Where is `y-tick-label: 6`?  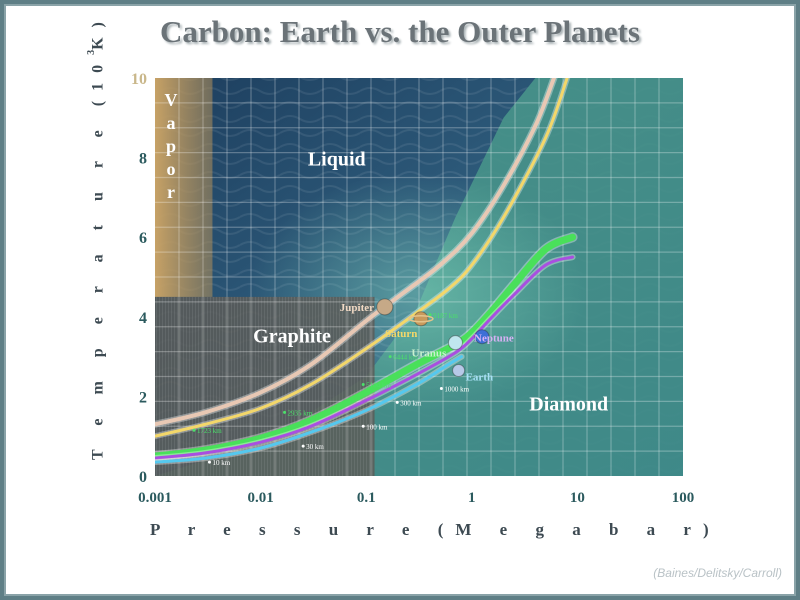 y-tick-label: 6 is located at coordinates (143, 238).